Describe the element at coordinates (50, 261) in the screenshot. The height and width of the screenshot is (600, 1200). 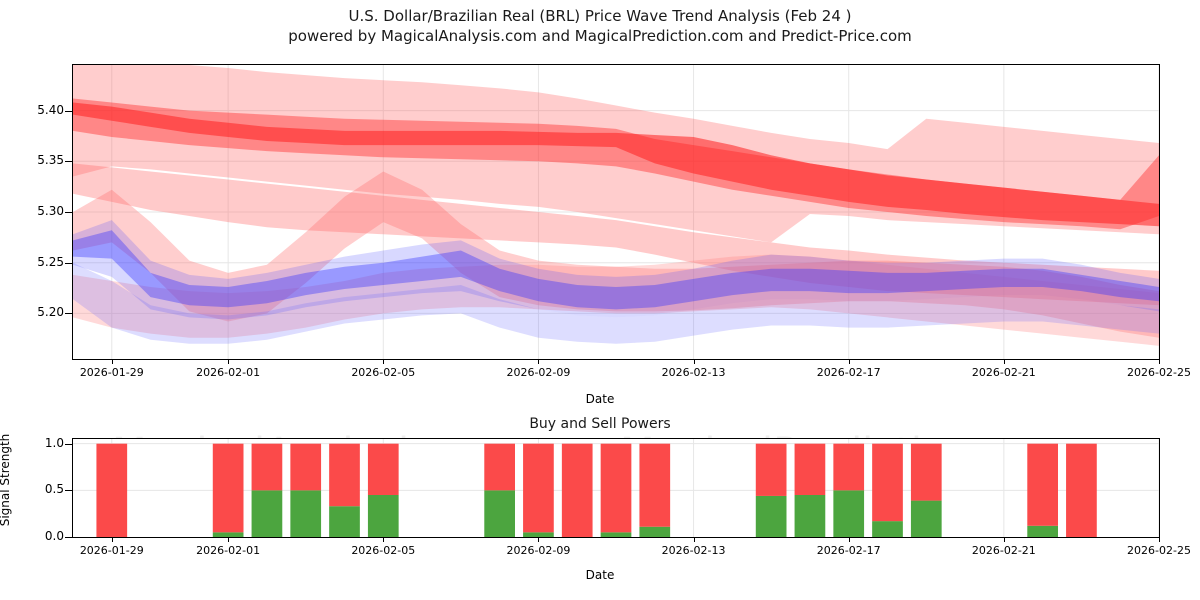
I see `price-y-tick: 5.25` at that location.